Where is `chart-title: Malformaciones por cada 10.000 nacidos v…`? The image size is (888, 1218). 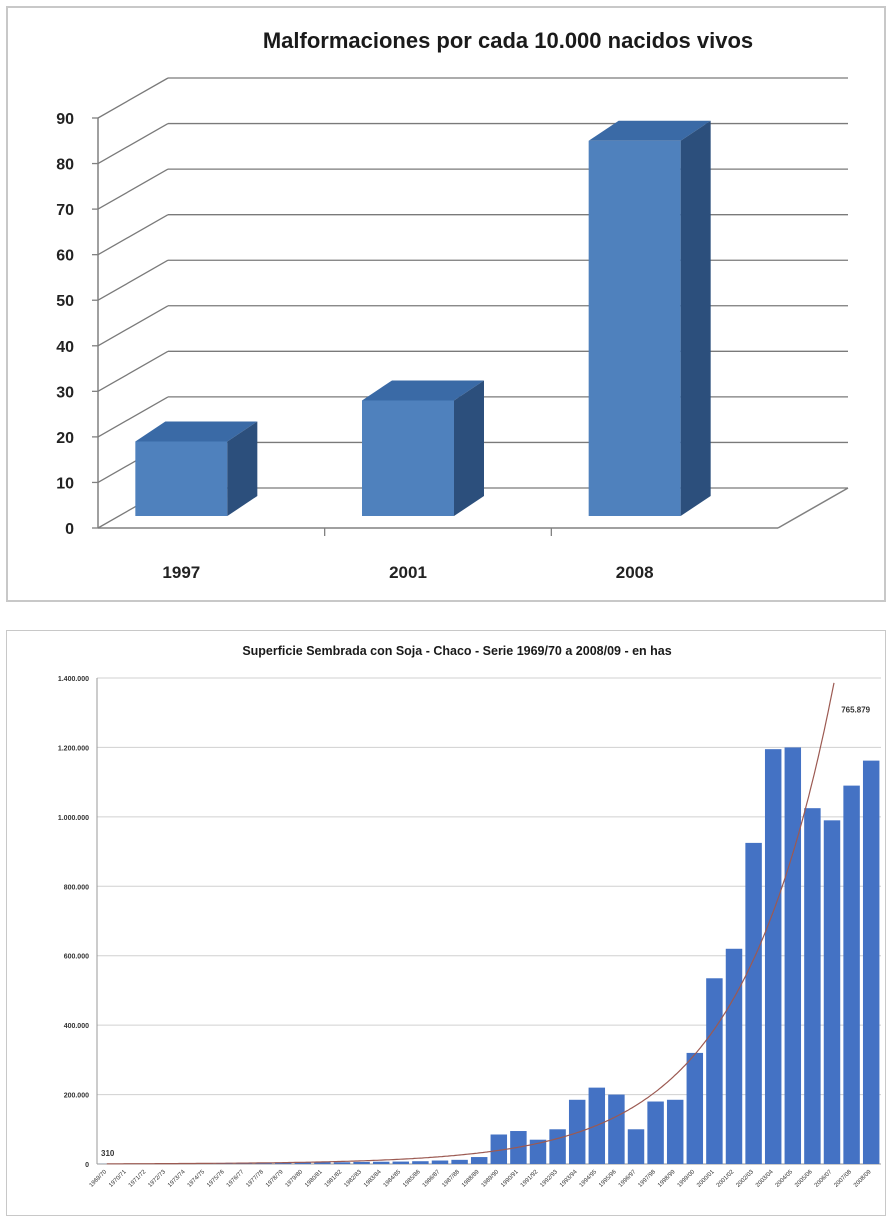 chart-title: Malformaciones por cada 10.000 nacidos v… is located at coordinates (508, 40).